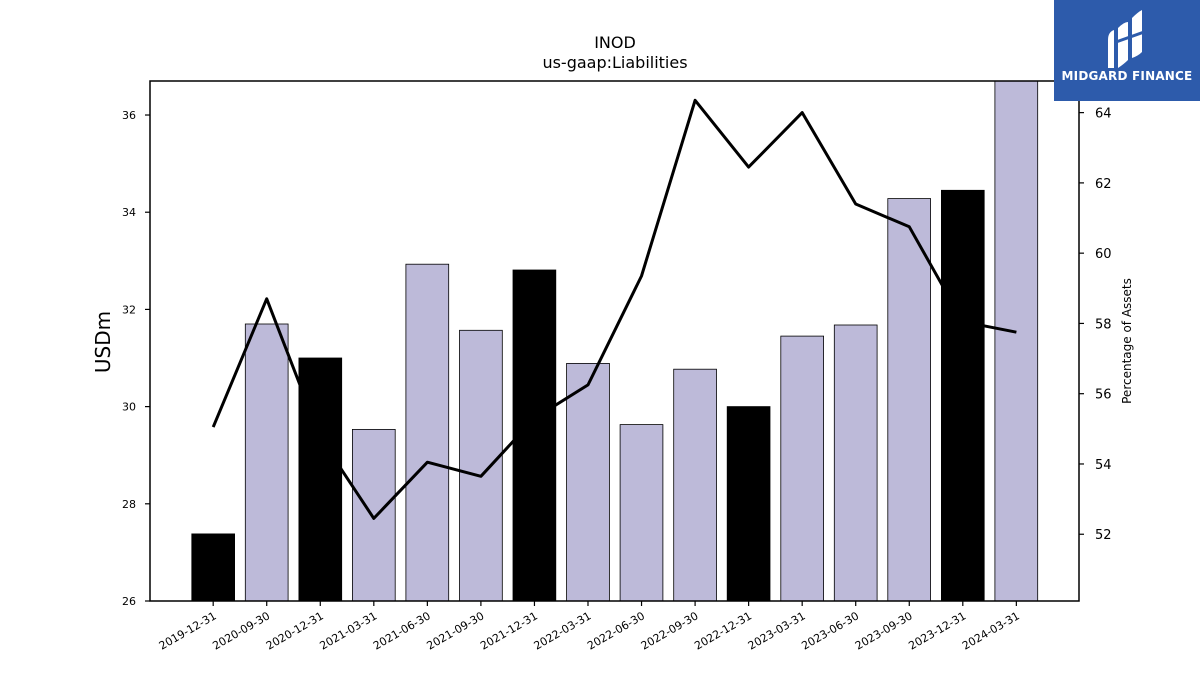 Image resolution: width=1200 pixels, height=675 pixels. Describe the element at coordinates (1103, 465) in the screenshot. I see `y2-tick-label: 54` at that location.